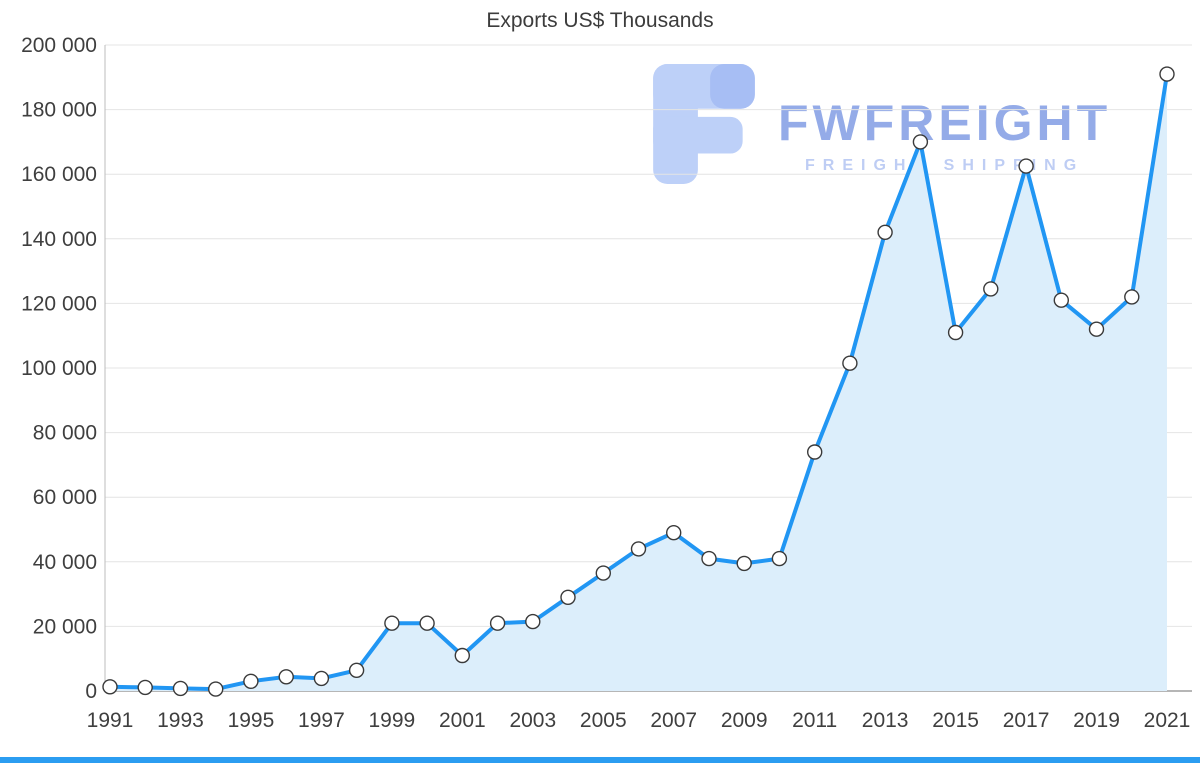 This screenshot has width=1200, height=763. I want to click on data-point-2003, so click(533, 621).